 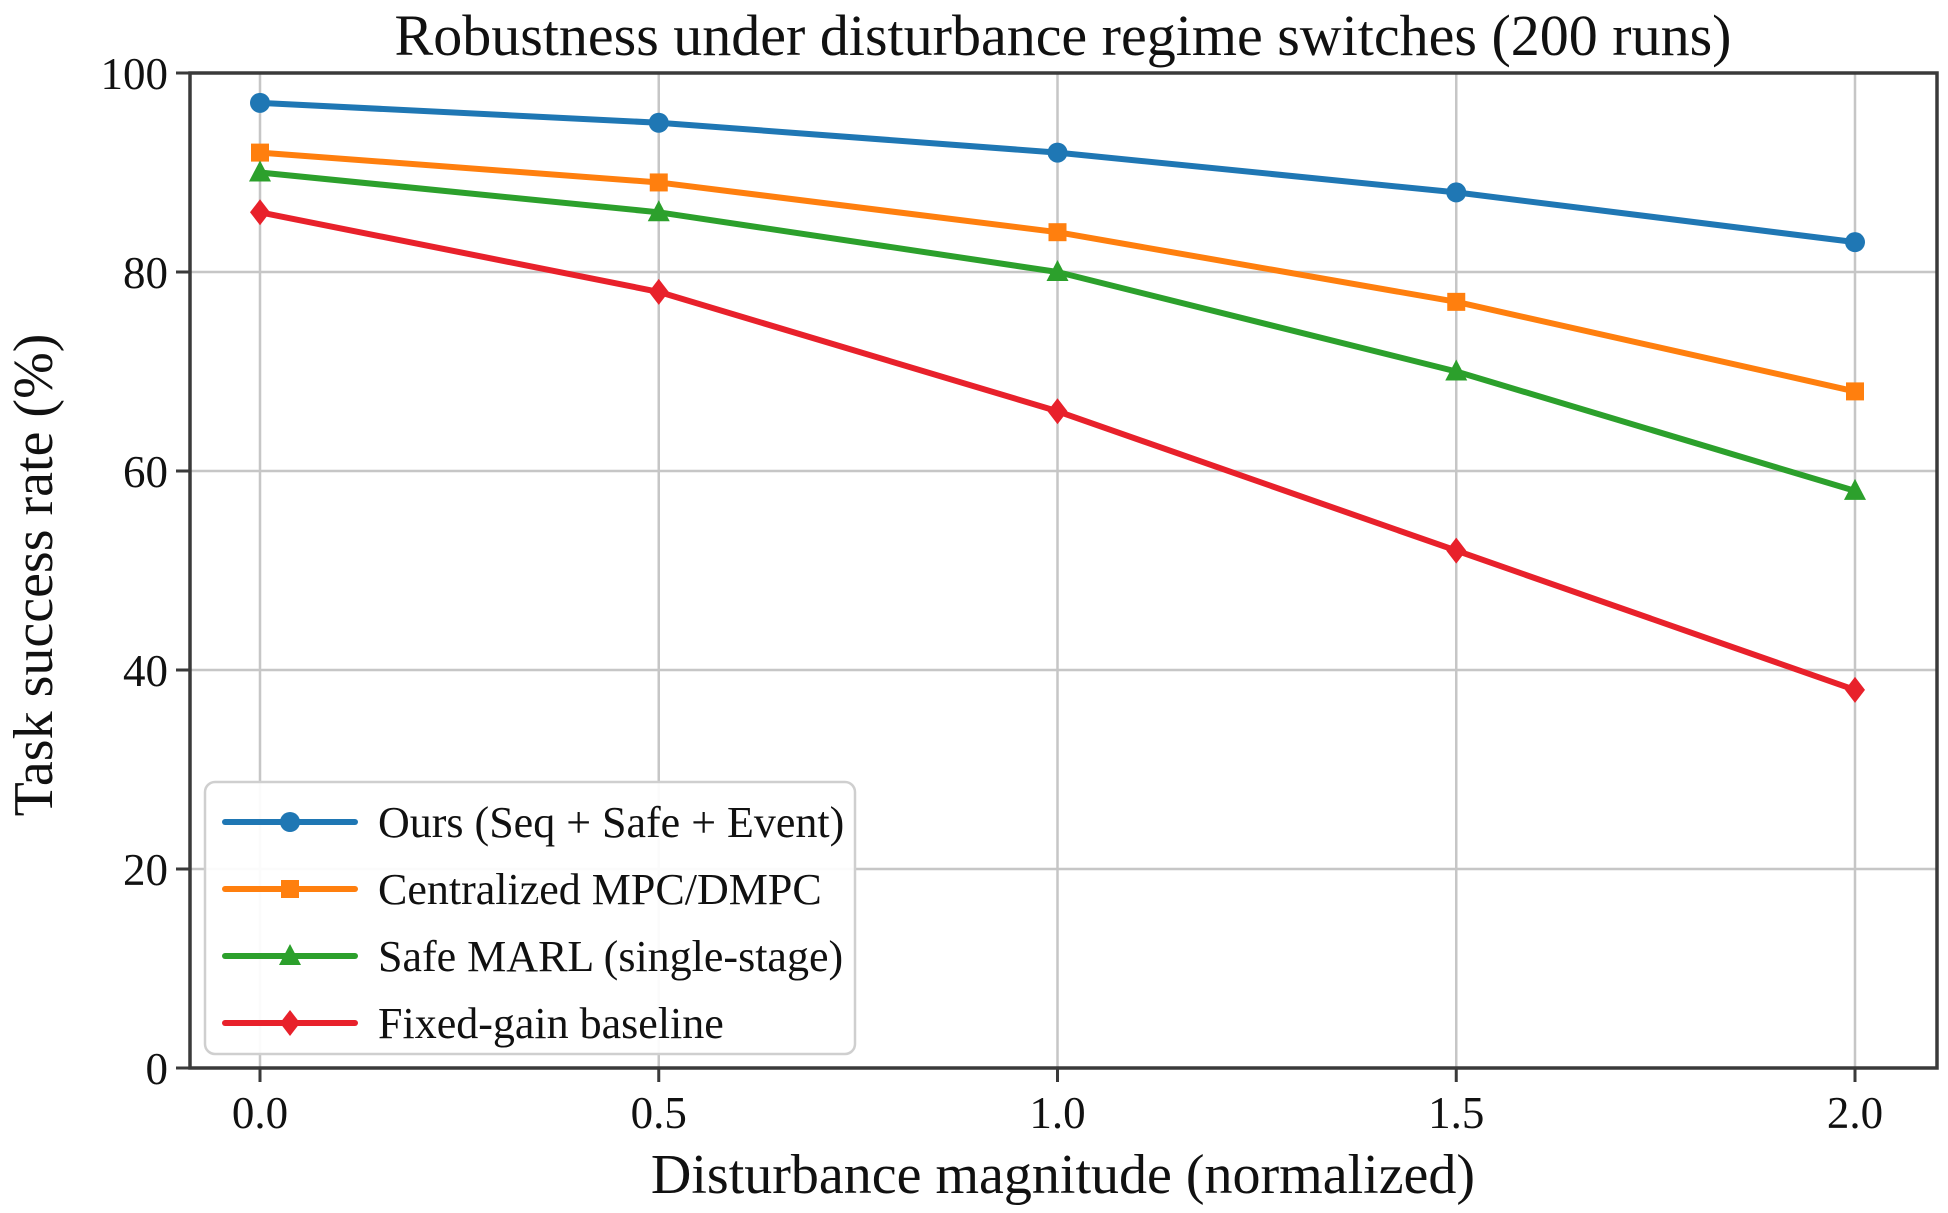 What do you see at coordinates (611, 822) in the screenshot?
I see `legend-label: Ours (Seq + Safe + Event)` at bounding box center [611, 822].